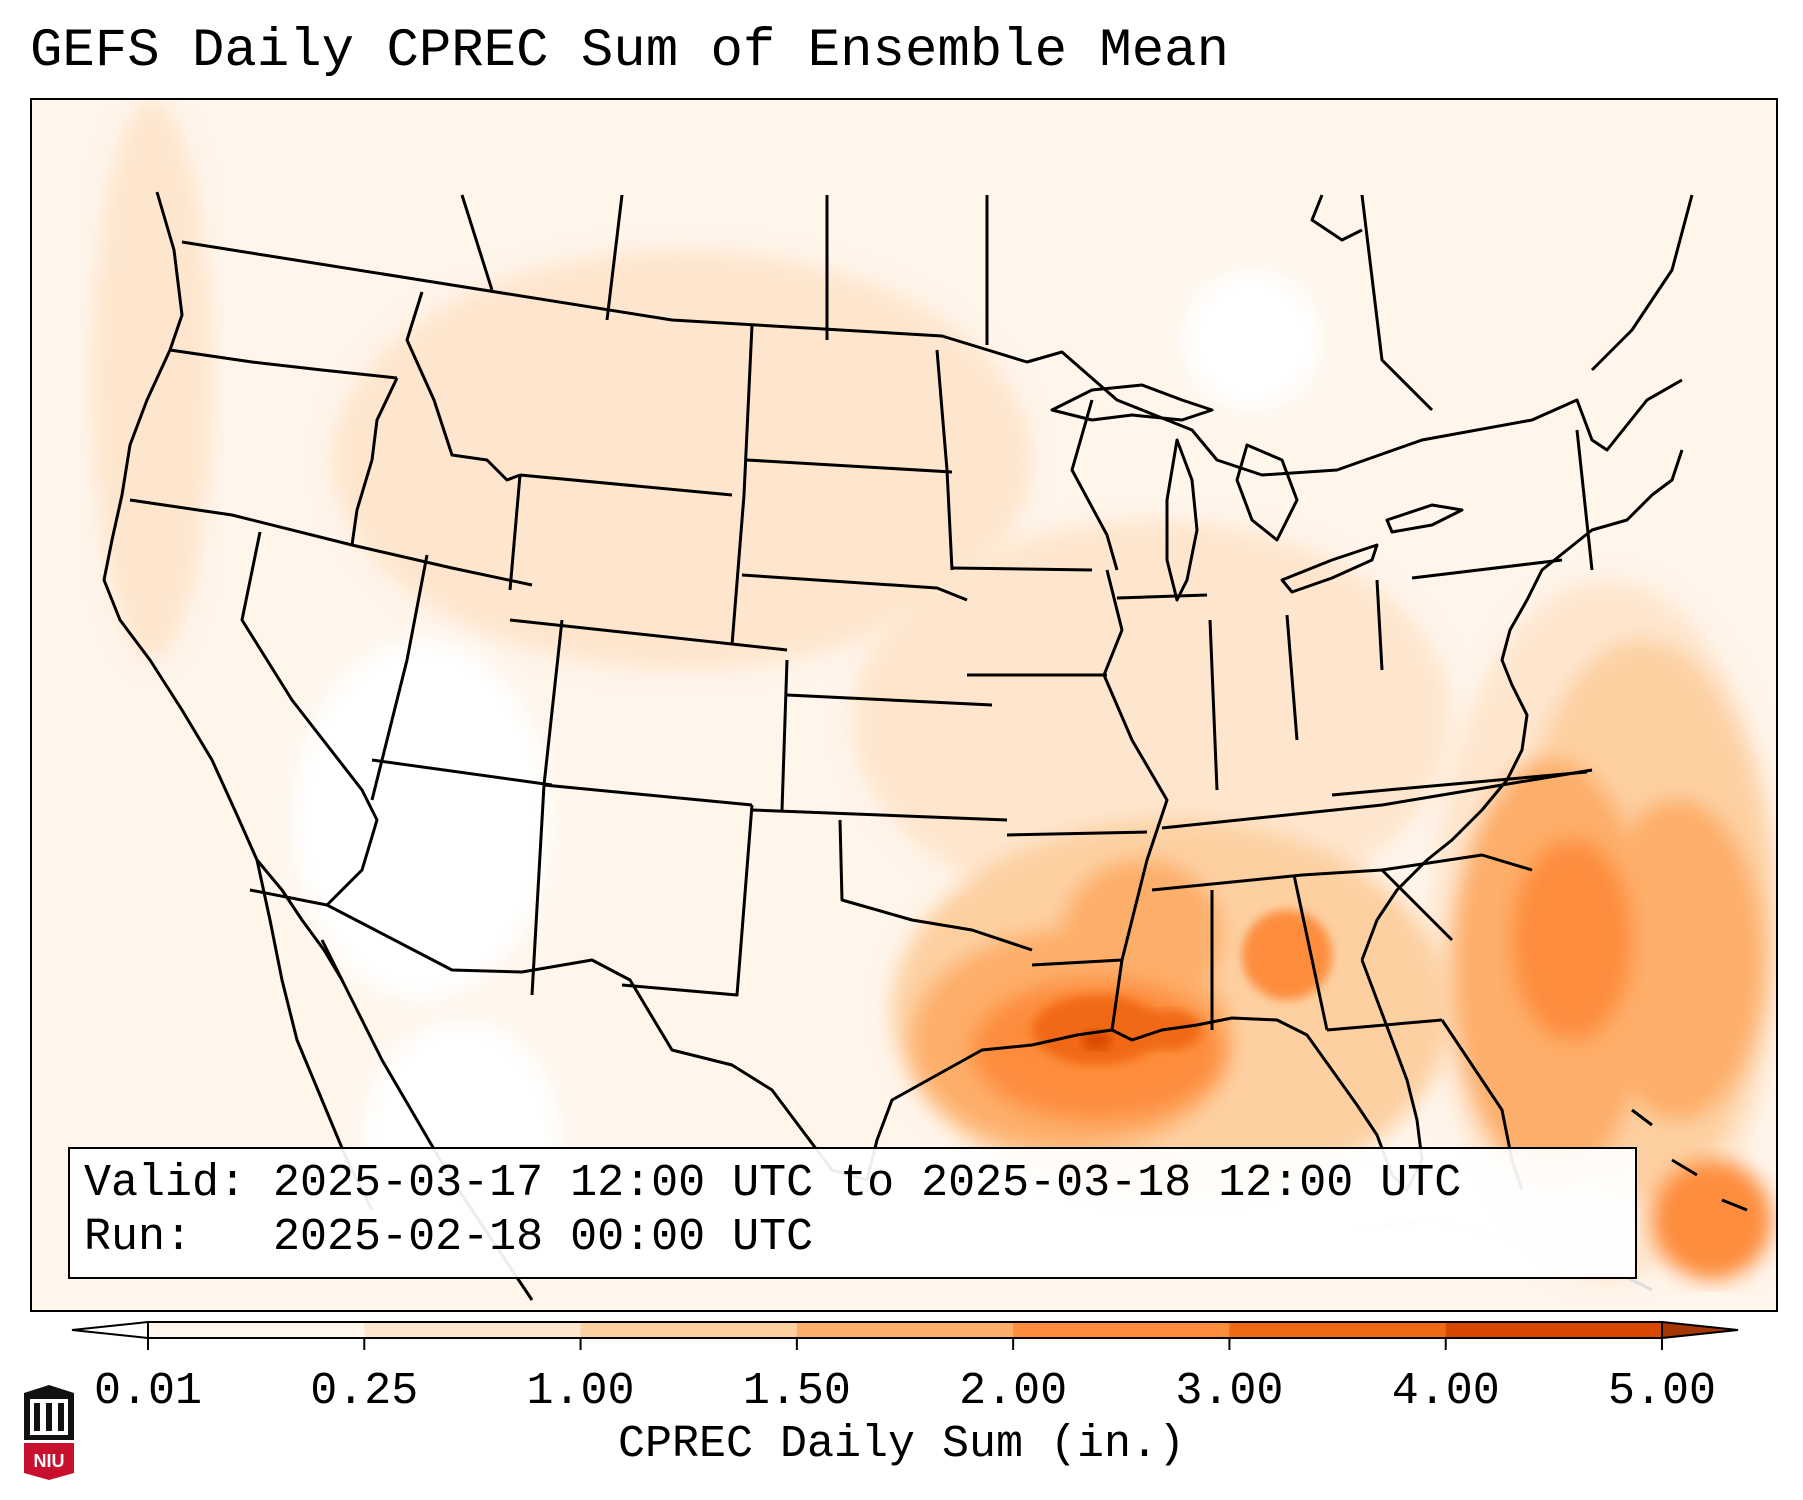 The height and width of the screenshot is (1500, 1803). I want to click on sd-ne-border, so click(854, 587).